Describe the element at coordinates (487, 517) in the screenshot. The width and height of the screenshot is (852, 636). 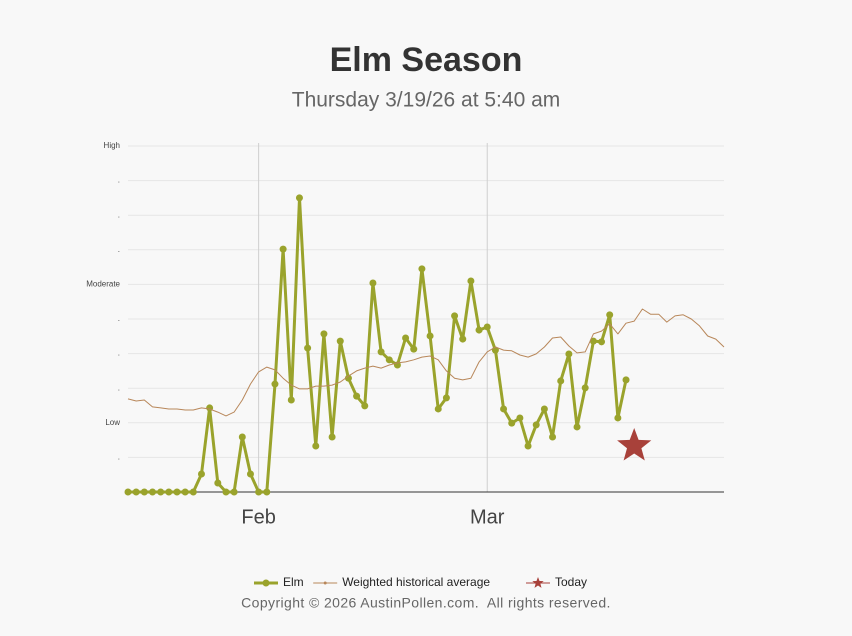
I see `x-tick-label: Mar` at that location.